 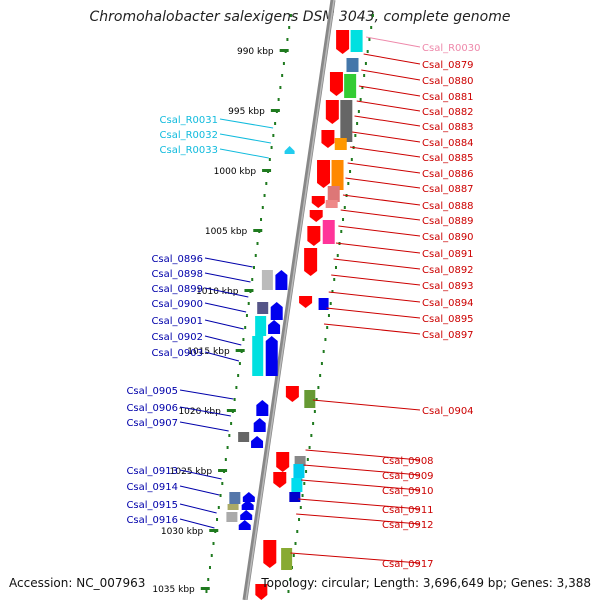 I want to click on kbp-label: 1035 kbp, so click(x=173, y=590).